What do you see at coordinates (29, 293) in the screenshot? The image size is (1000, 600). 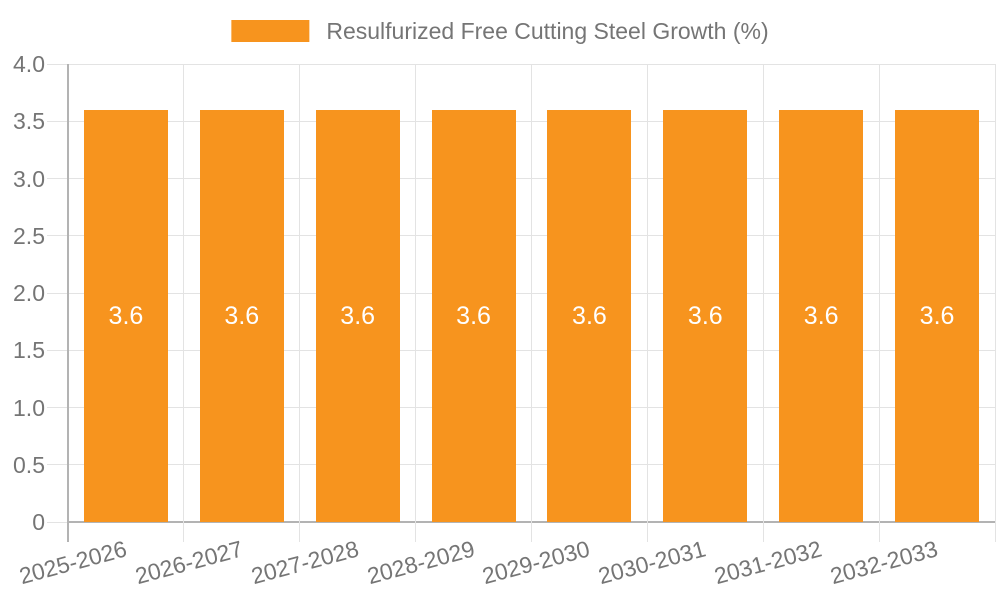 I see `y-tick-label: 2.0` at bounding box center [29, 293].